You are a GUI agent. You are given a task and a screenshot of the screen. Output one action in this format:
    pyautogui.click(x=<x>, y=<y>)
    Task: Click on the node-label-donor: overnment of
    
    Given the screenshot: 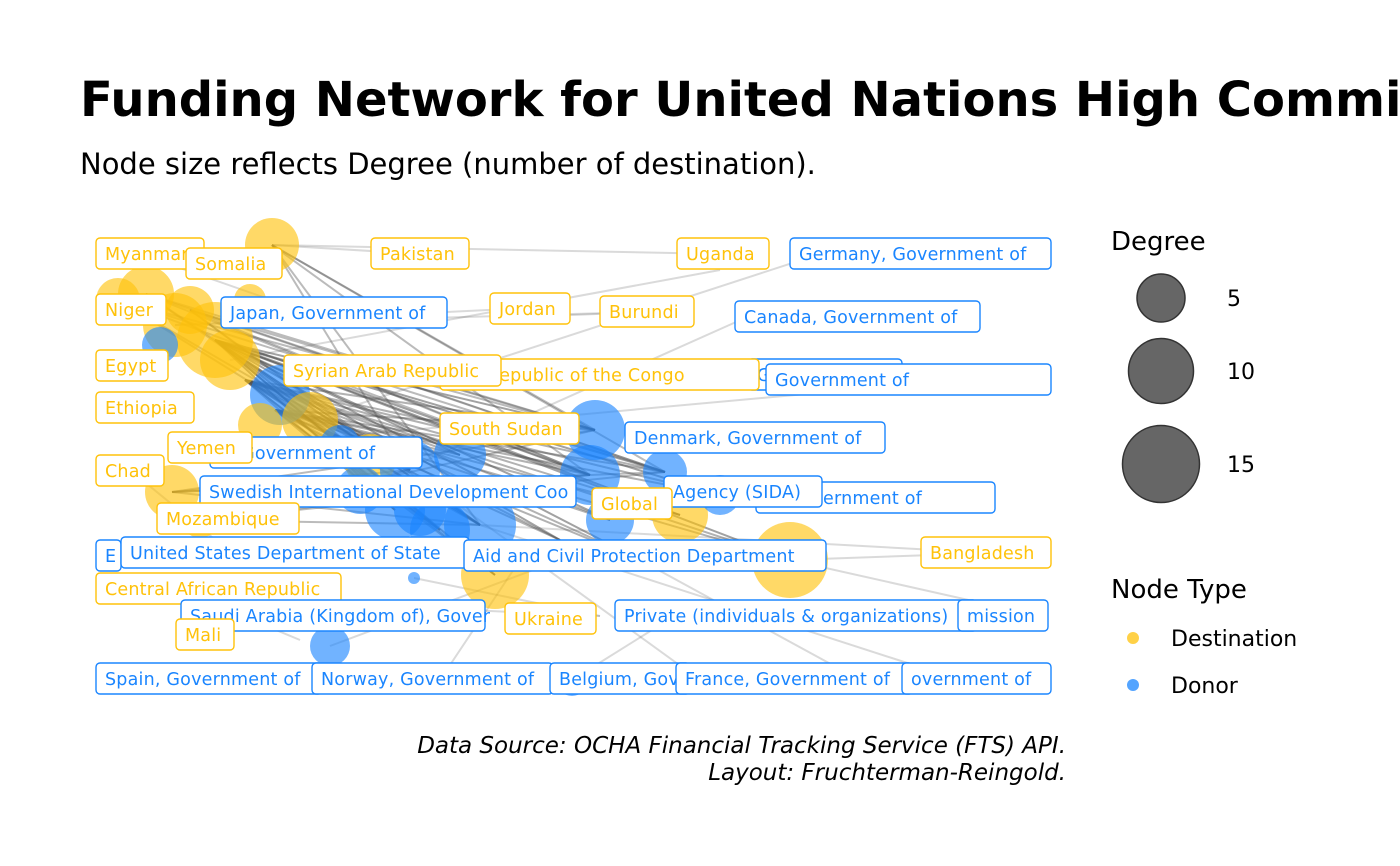 What is the action you would take?
    pyautogui.click(x=976, y=678)
    